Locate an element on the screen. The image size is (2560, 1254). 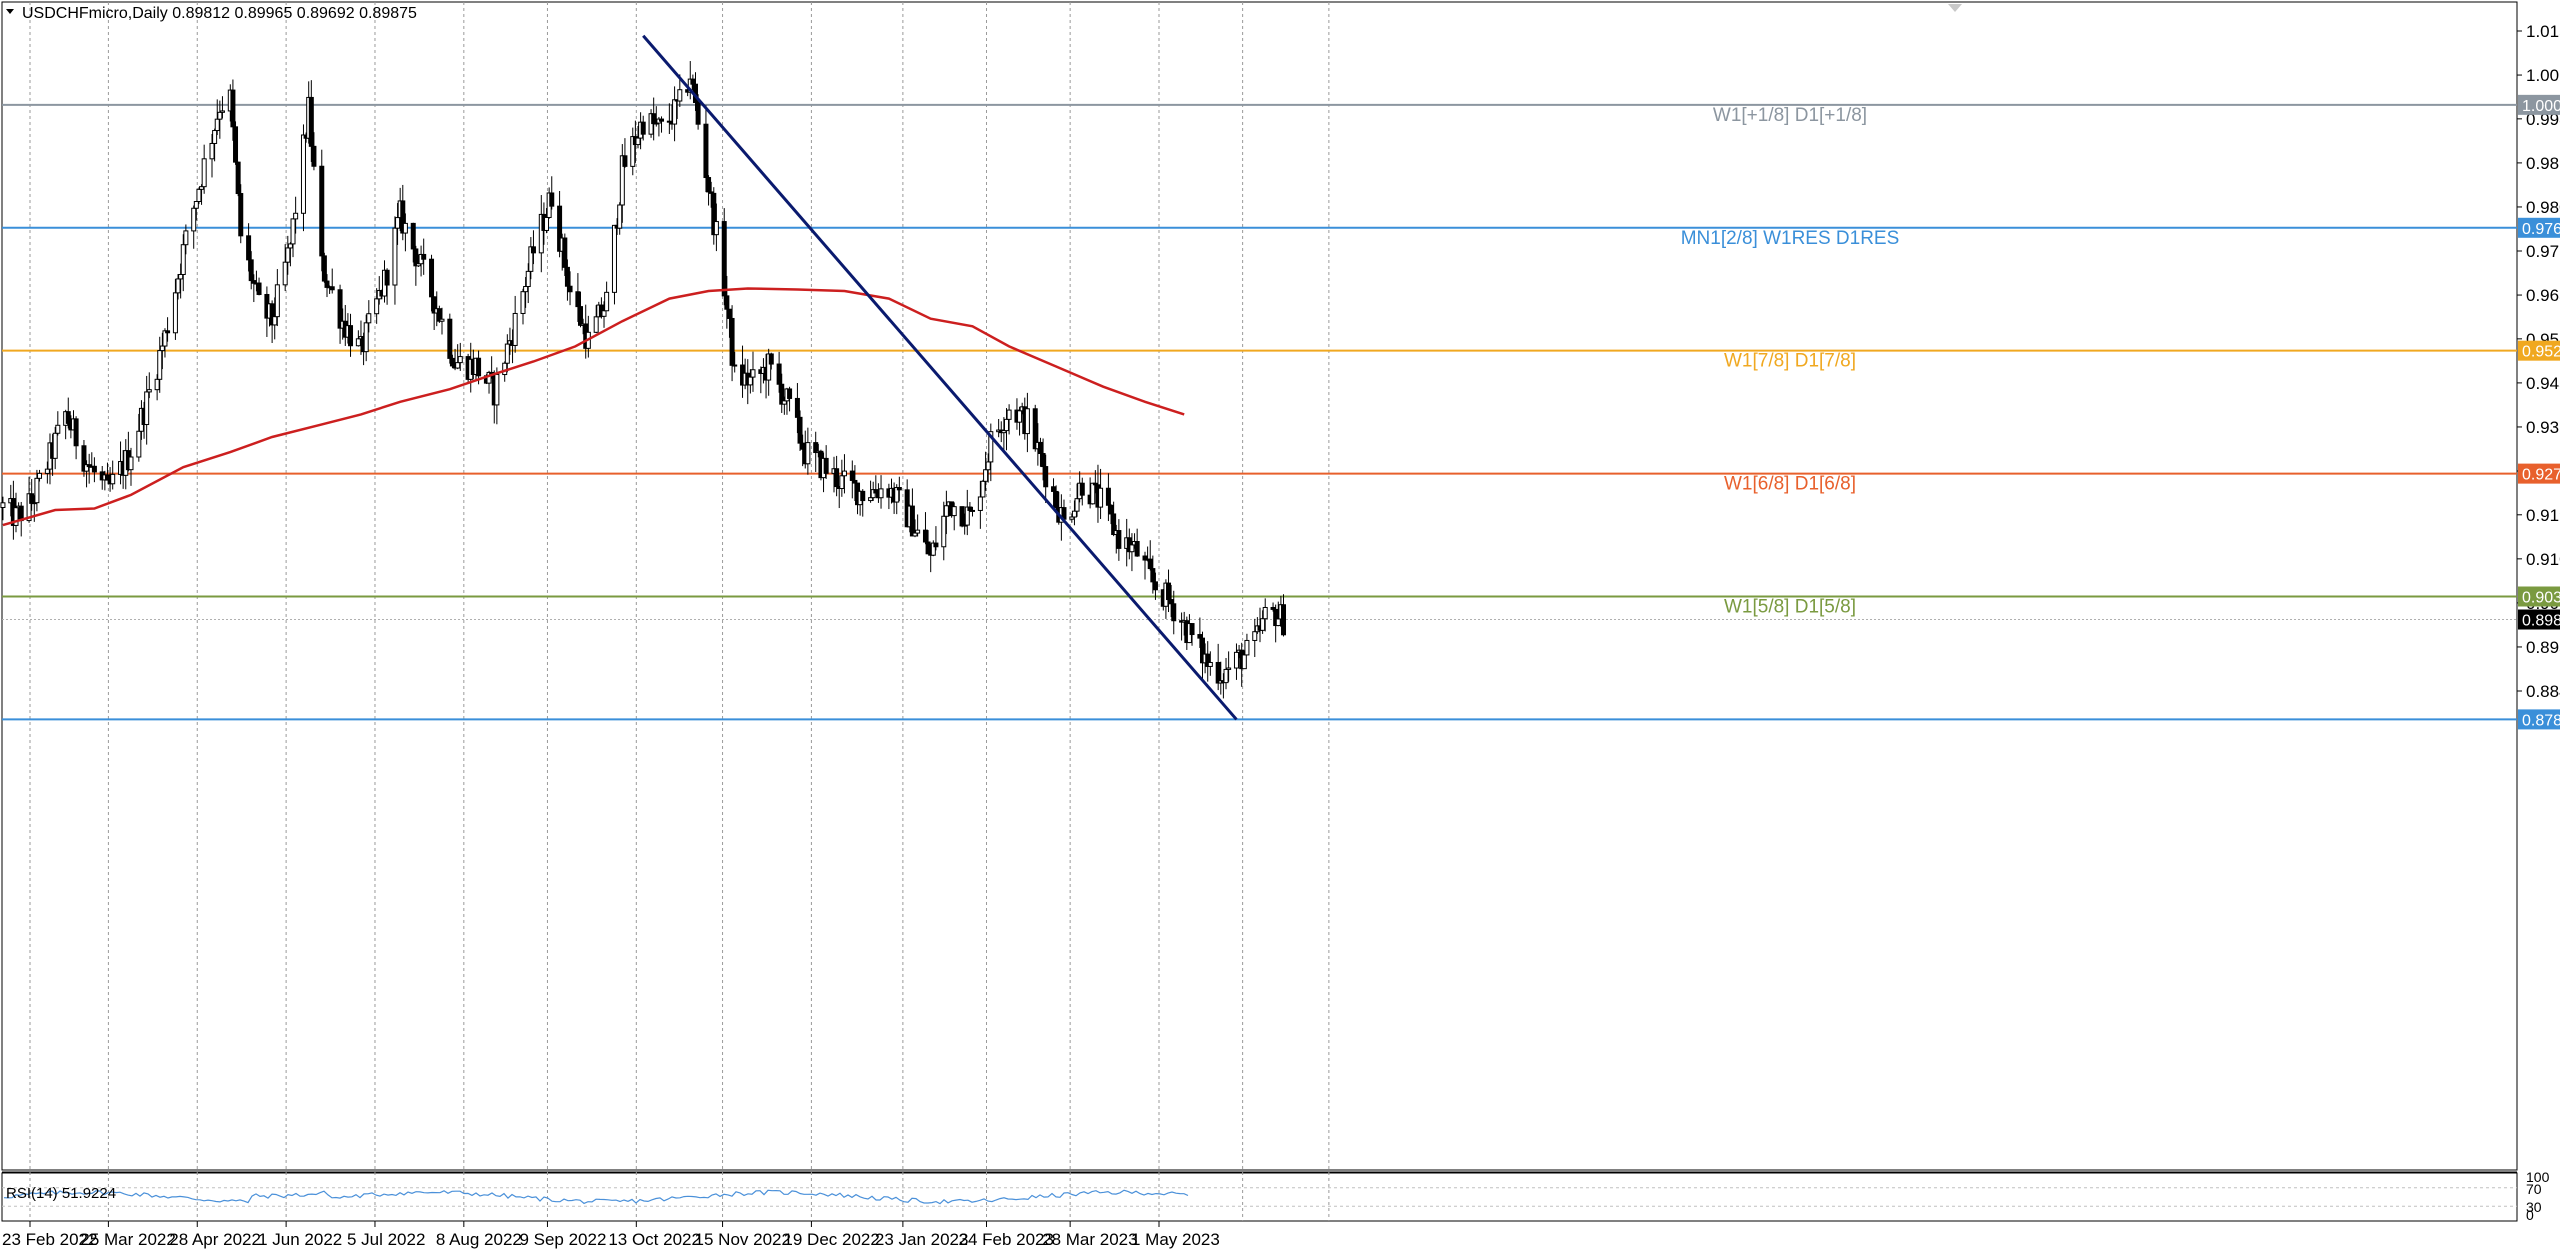
trendline is located at coordinates (940, 377).